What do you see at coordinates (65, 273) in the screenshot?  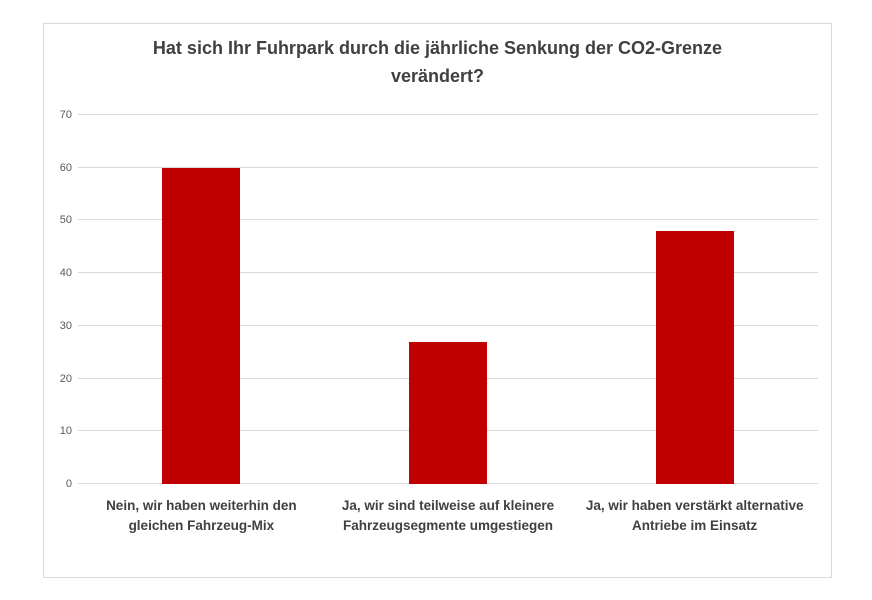 I see `y-tick-label-40: 40` at bounding box center [65, 273].